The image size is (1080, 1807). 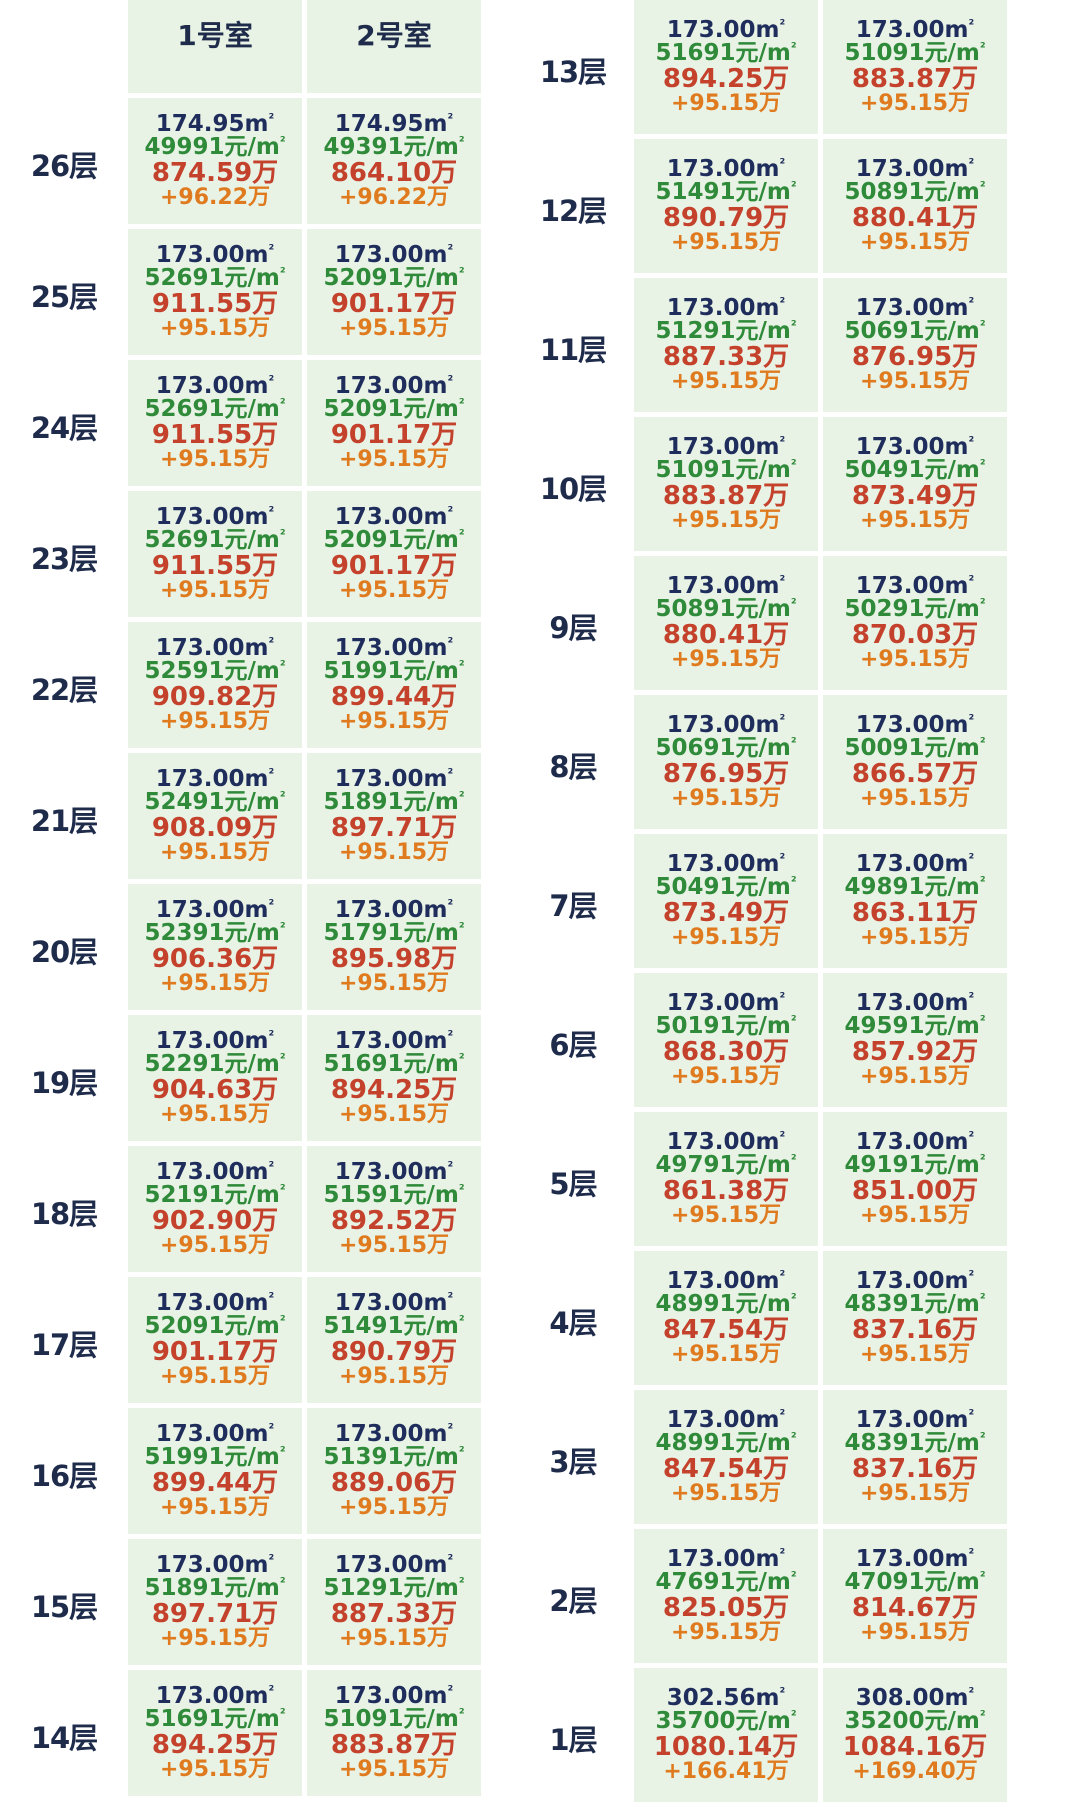 What do you see at coordinates (915, 1191) in the screenshot?
I see `unit-total-line: 851.00万` at bounding box center [915, 1191].